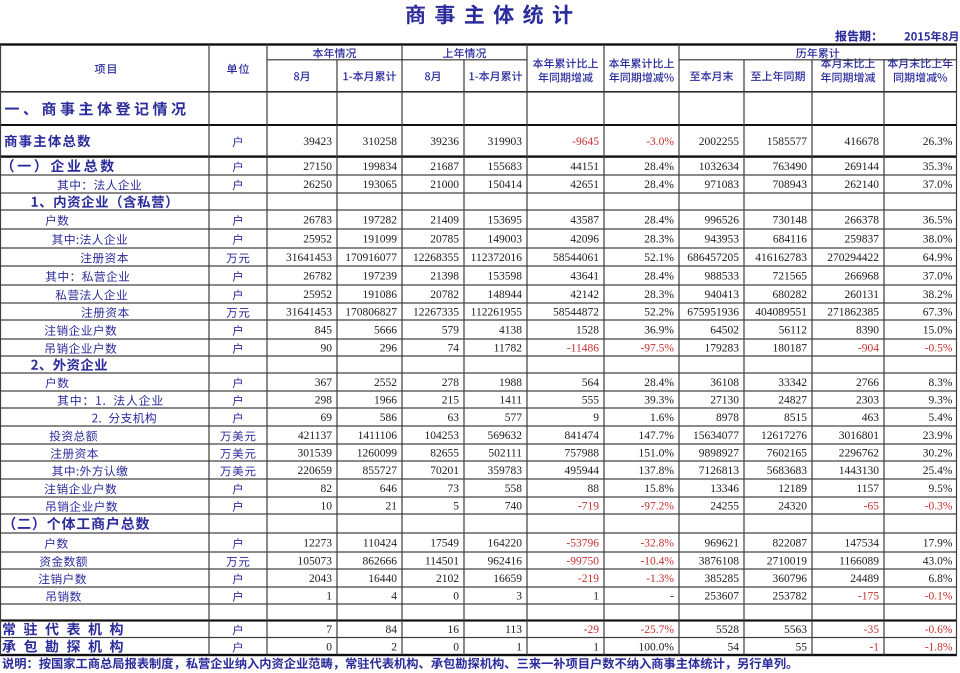 Image resolution: width=960 pixels, height=673 pixels. Describe the element at coordinates (380, 562) in the screenshot. I see `svg-text: 862666` at that location.